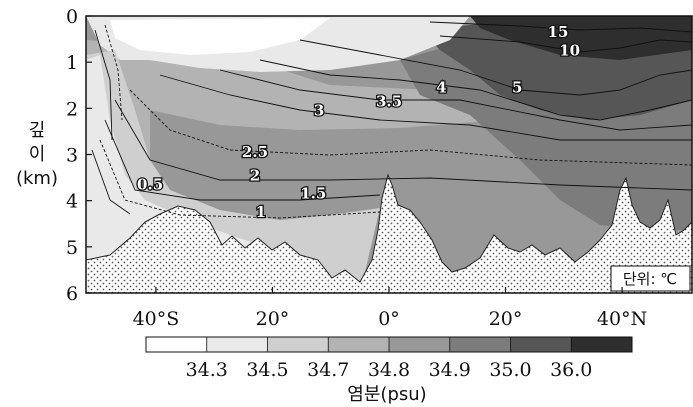 This screenshot has width=693, height=407. Describe the element at coordinates (441, 88) in the screenshot. I see `isotherm-label: 4` at that location.